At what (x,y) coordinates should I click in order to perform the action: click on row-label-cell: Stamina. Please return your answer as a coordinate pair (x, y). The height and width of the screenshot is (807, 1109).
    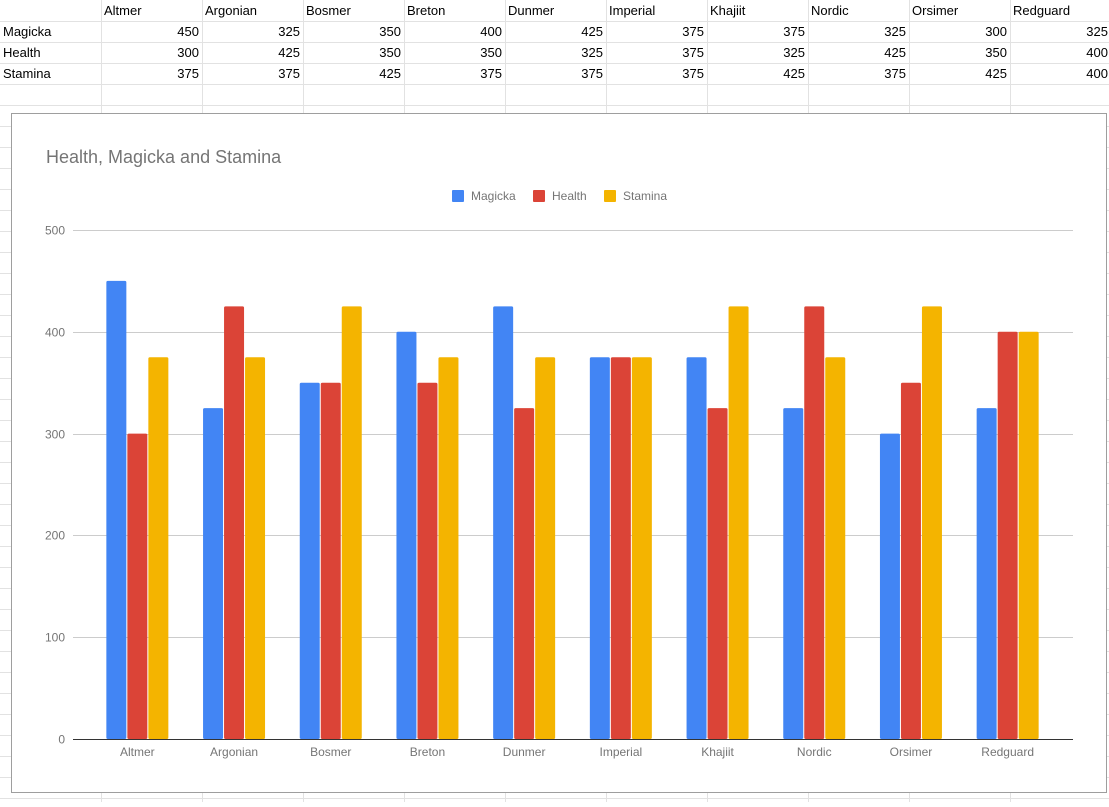
    Looking at the image, I should click on (27, 73).